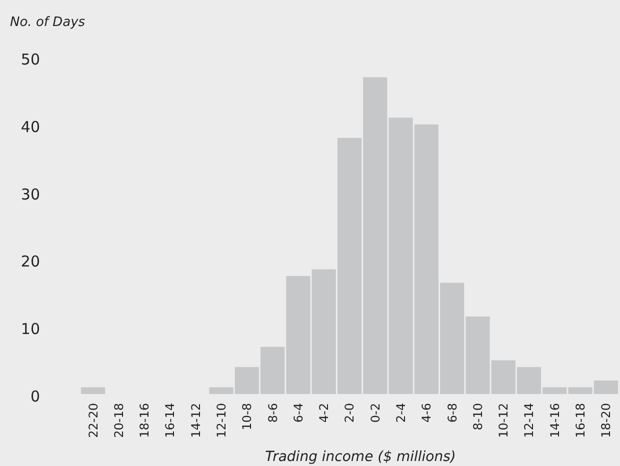 The height and width of the screenshot is (466, 620). Describe the element at coordinates (529, 420) in the screenshot. I see `x-tick-label: 12-14` at that location.